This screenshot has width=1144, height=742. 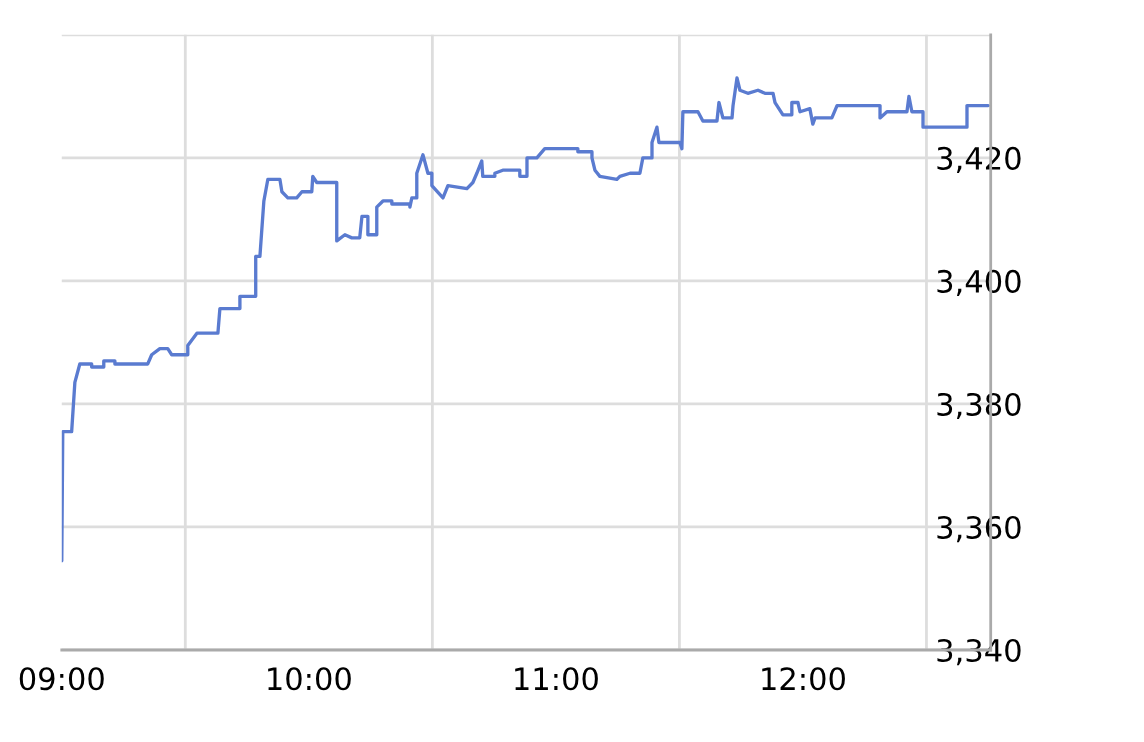 I want to click on x-tick-label: 09:00, so click(x=61, y=679).